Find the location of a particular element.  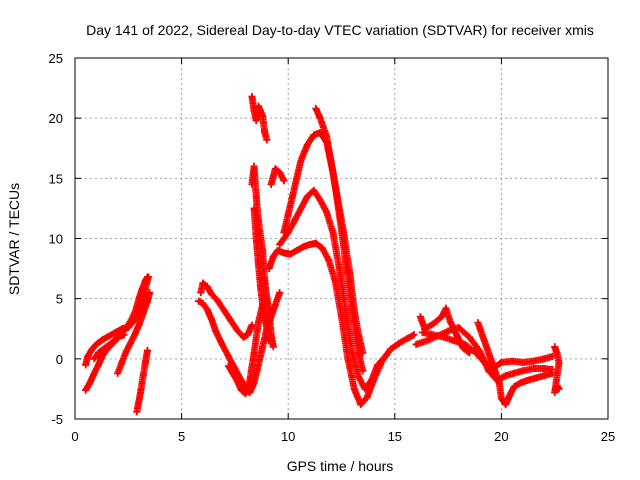

x-tick-label: 25 is located at coordinates (608, 436).